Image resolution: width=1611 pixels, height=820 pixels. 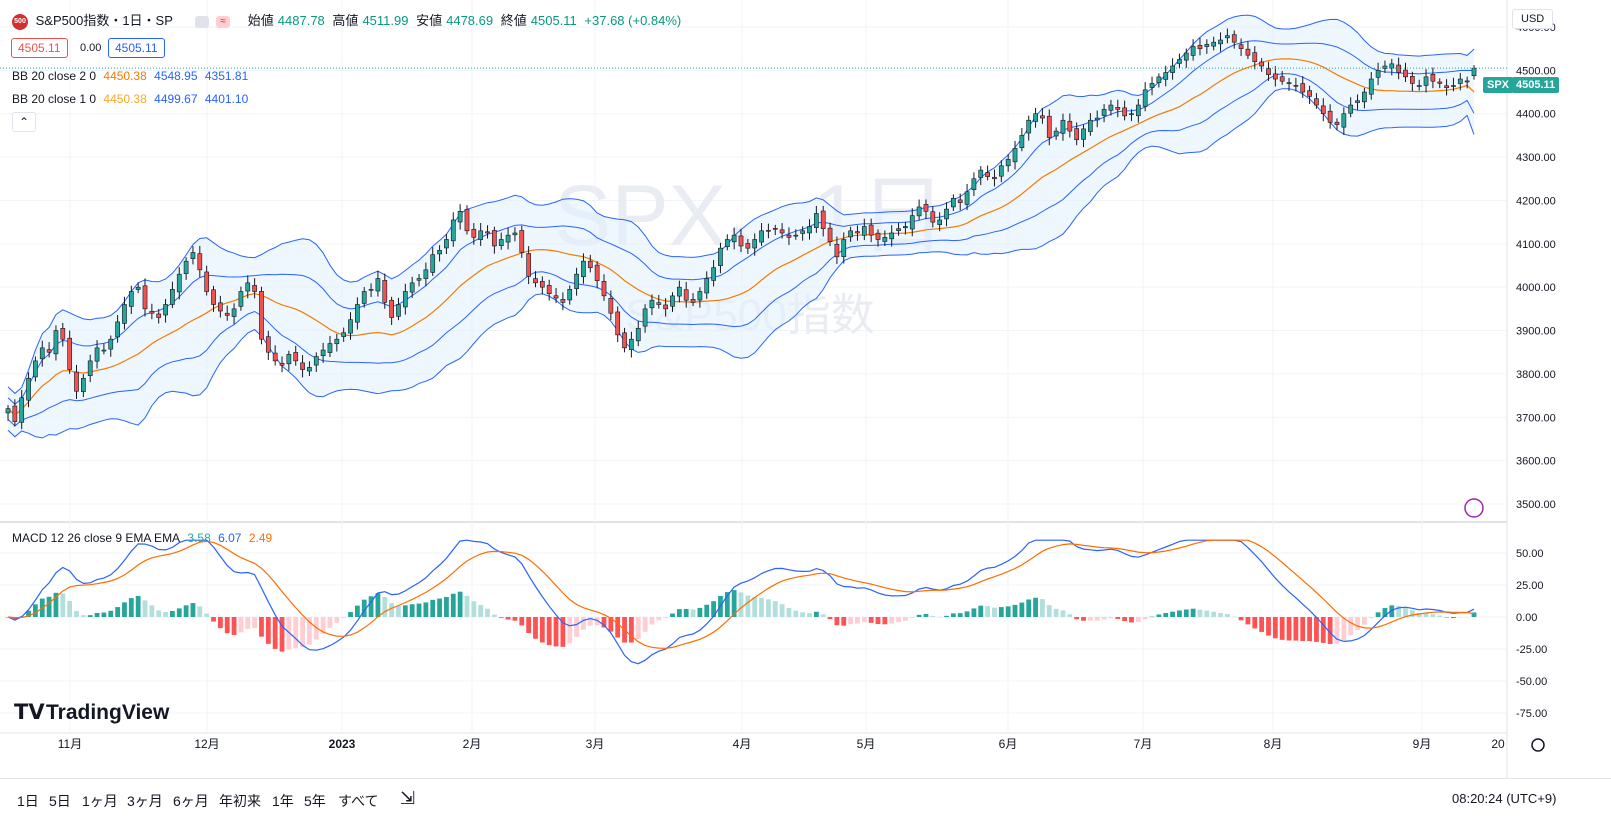 I want to click on chevron-up-icon: ⌃, so click(x=24, y=122).